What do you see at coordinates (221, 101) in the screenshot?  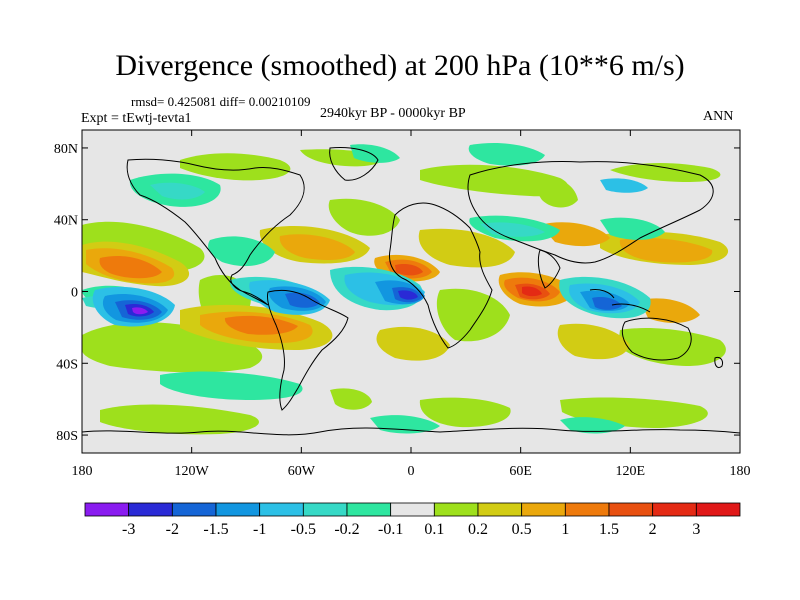 I see `stats-text: rmsd= 0.425081 diff= 0.00210109` at bounding box center [221, 101].